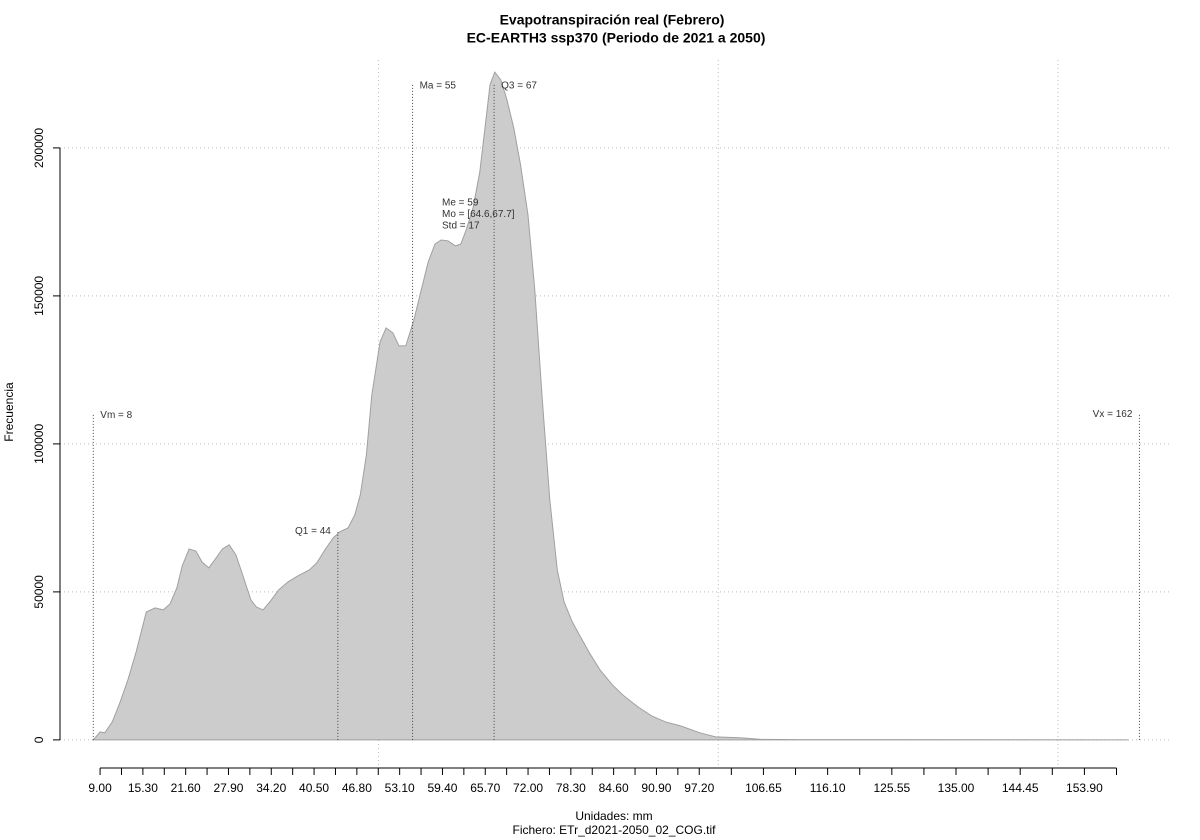 This screenshot has width=1200, height=840. Describe the element at coordinates (699, 788) in the screenshot. I see `x-tick-label: 97.20` at that location.